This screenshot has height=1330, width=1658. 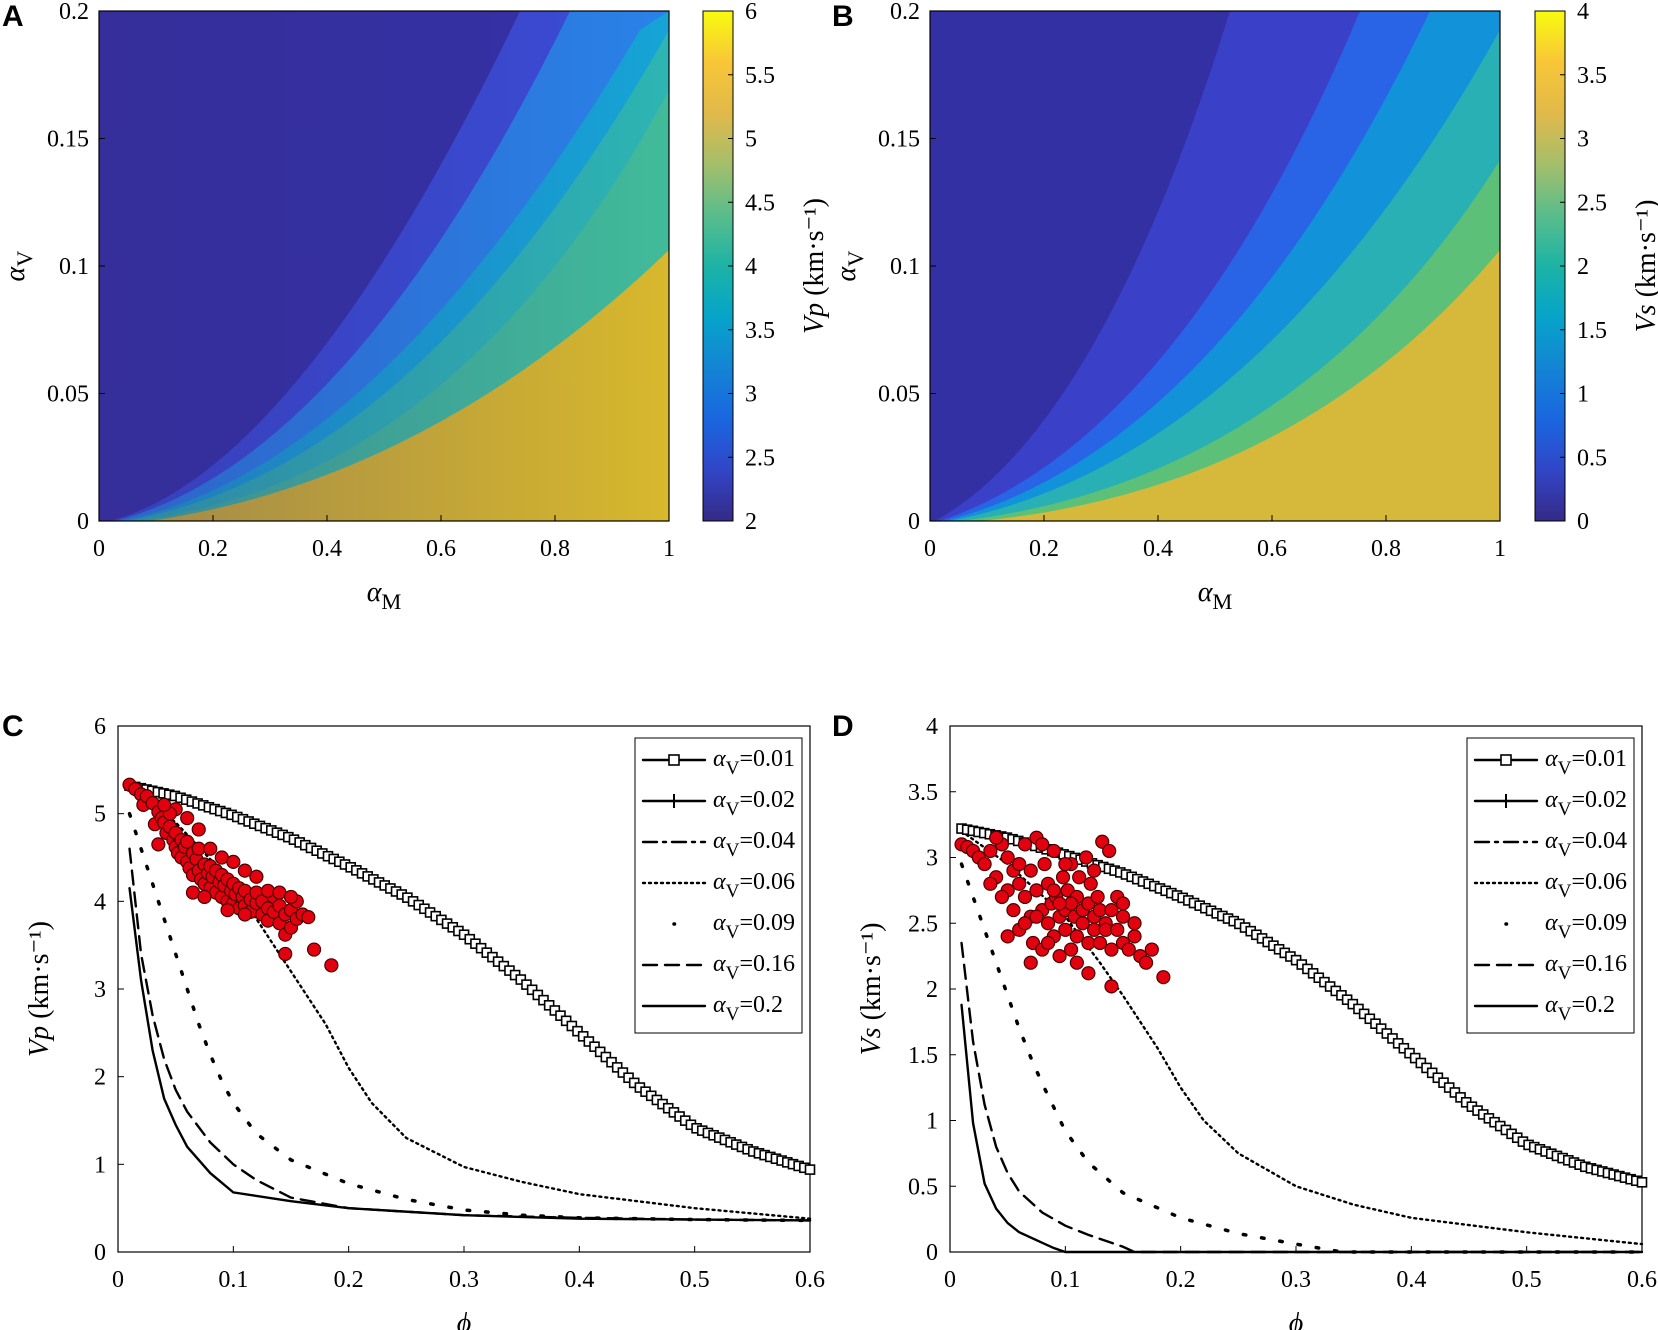 What do you see at coordinates (233, 1280) in the screenshot?
I see `x-tick-label: 0.1` at bounding box center [233, 1280].